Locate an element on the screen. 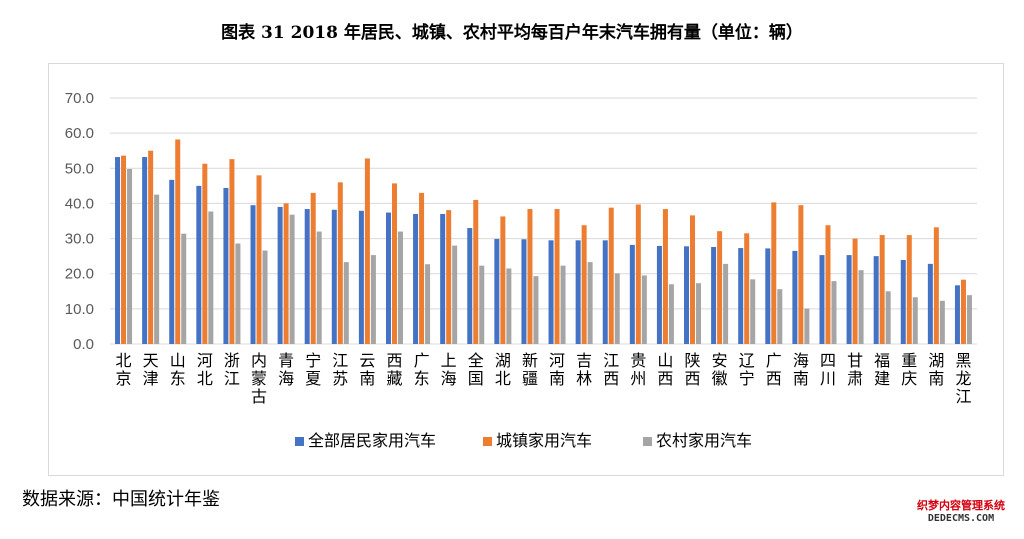 The width and height of the screenshot is (1024, 539). watermark-line2: DEDECMS.COM is located at coordinates (961, 518).